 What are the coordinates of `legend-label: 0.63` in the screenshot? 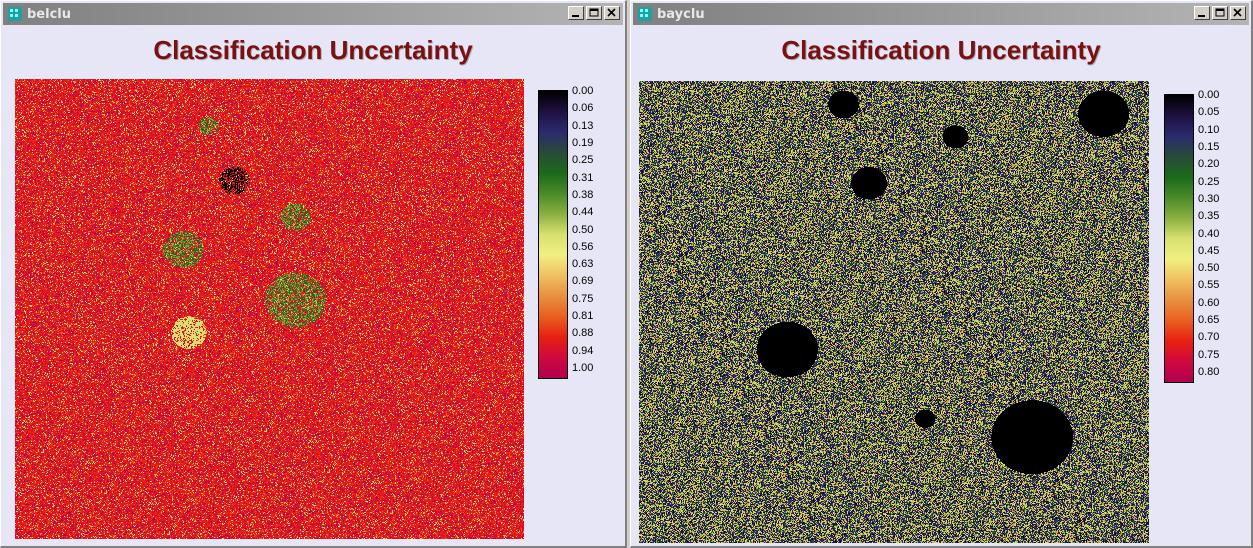 It's located at (583, 264).